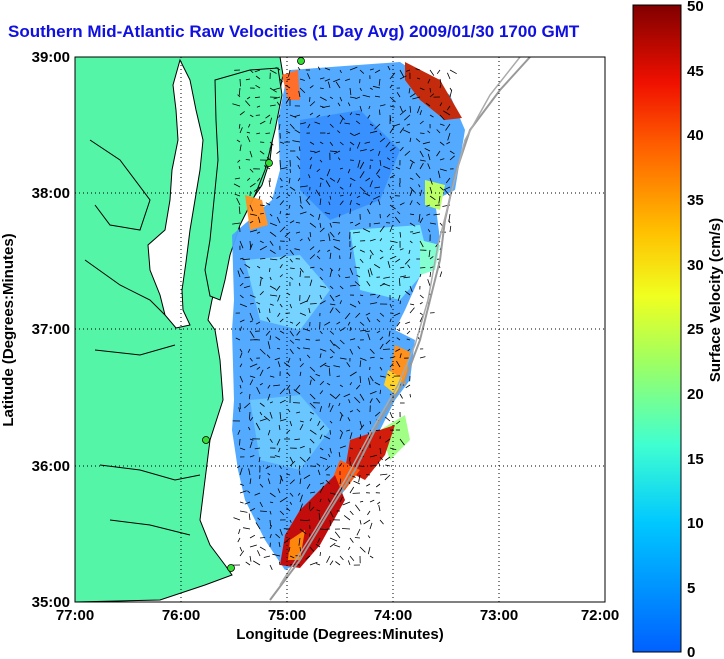 The image size is (724, 659). What do you see at coordinates (695, 71) in the screenshot?
I see `colorbar-tick-label: 45` at bounding box center [695, 71].